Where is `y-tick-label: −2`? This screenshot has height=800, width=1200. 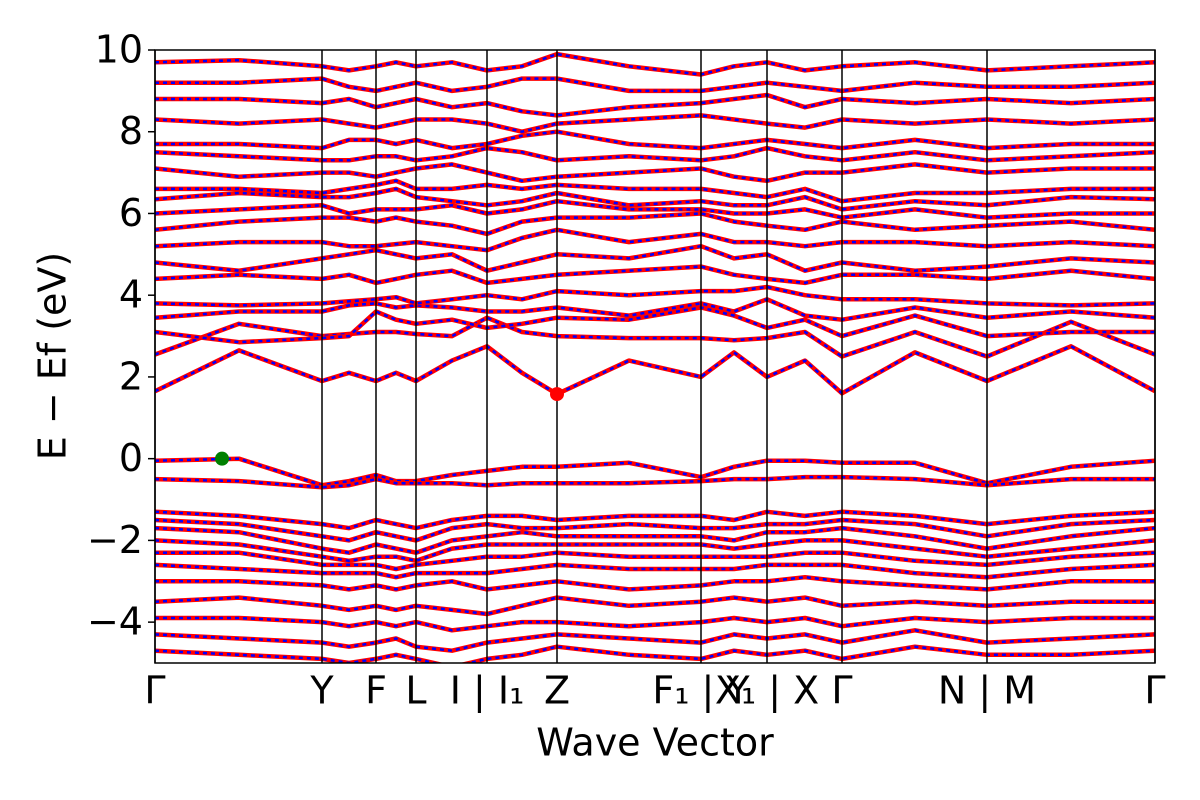 y-tick-label: −2 is located at coordinates (115, 540).